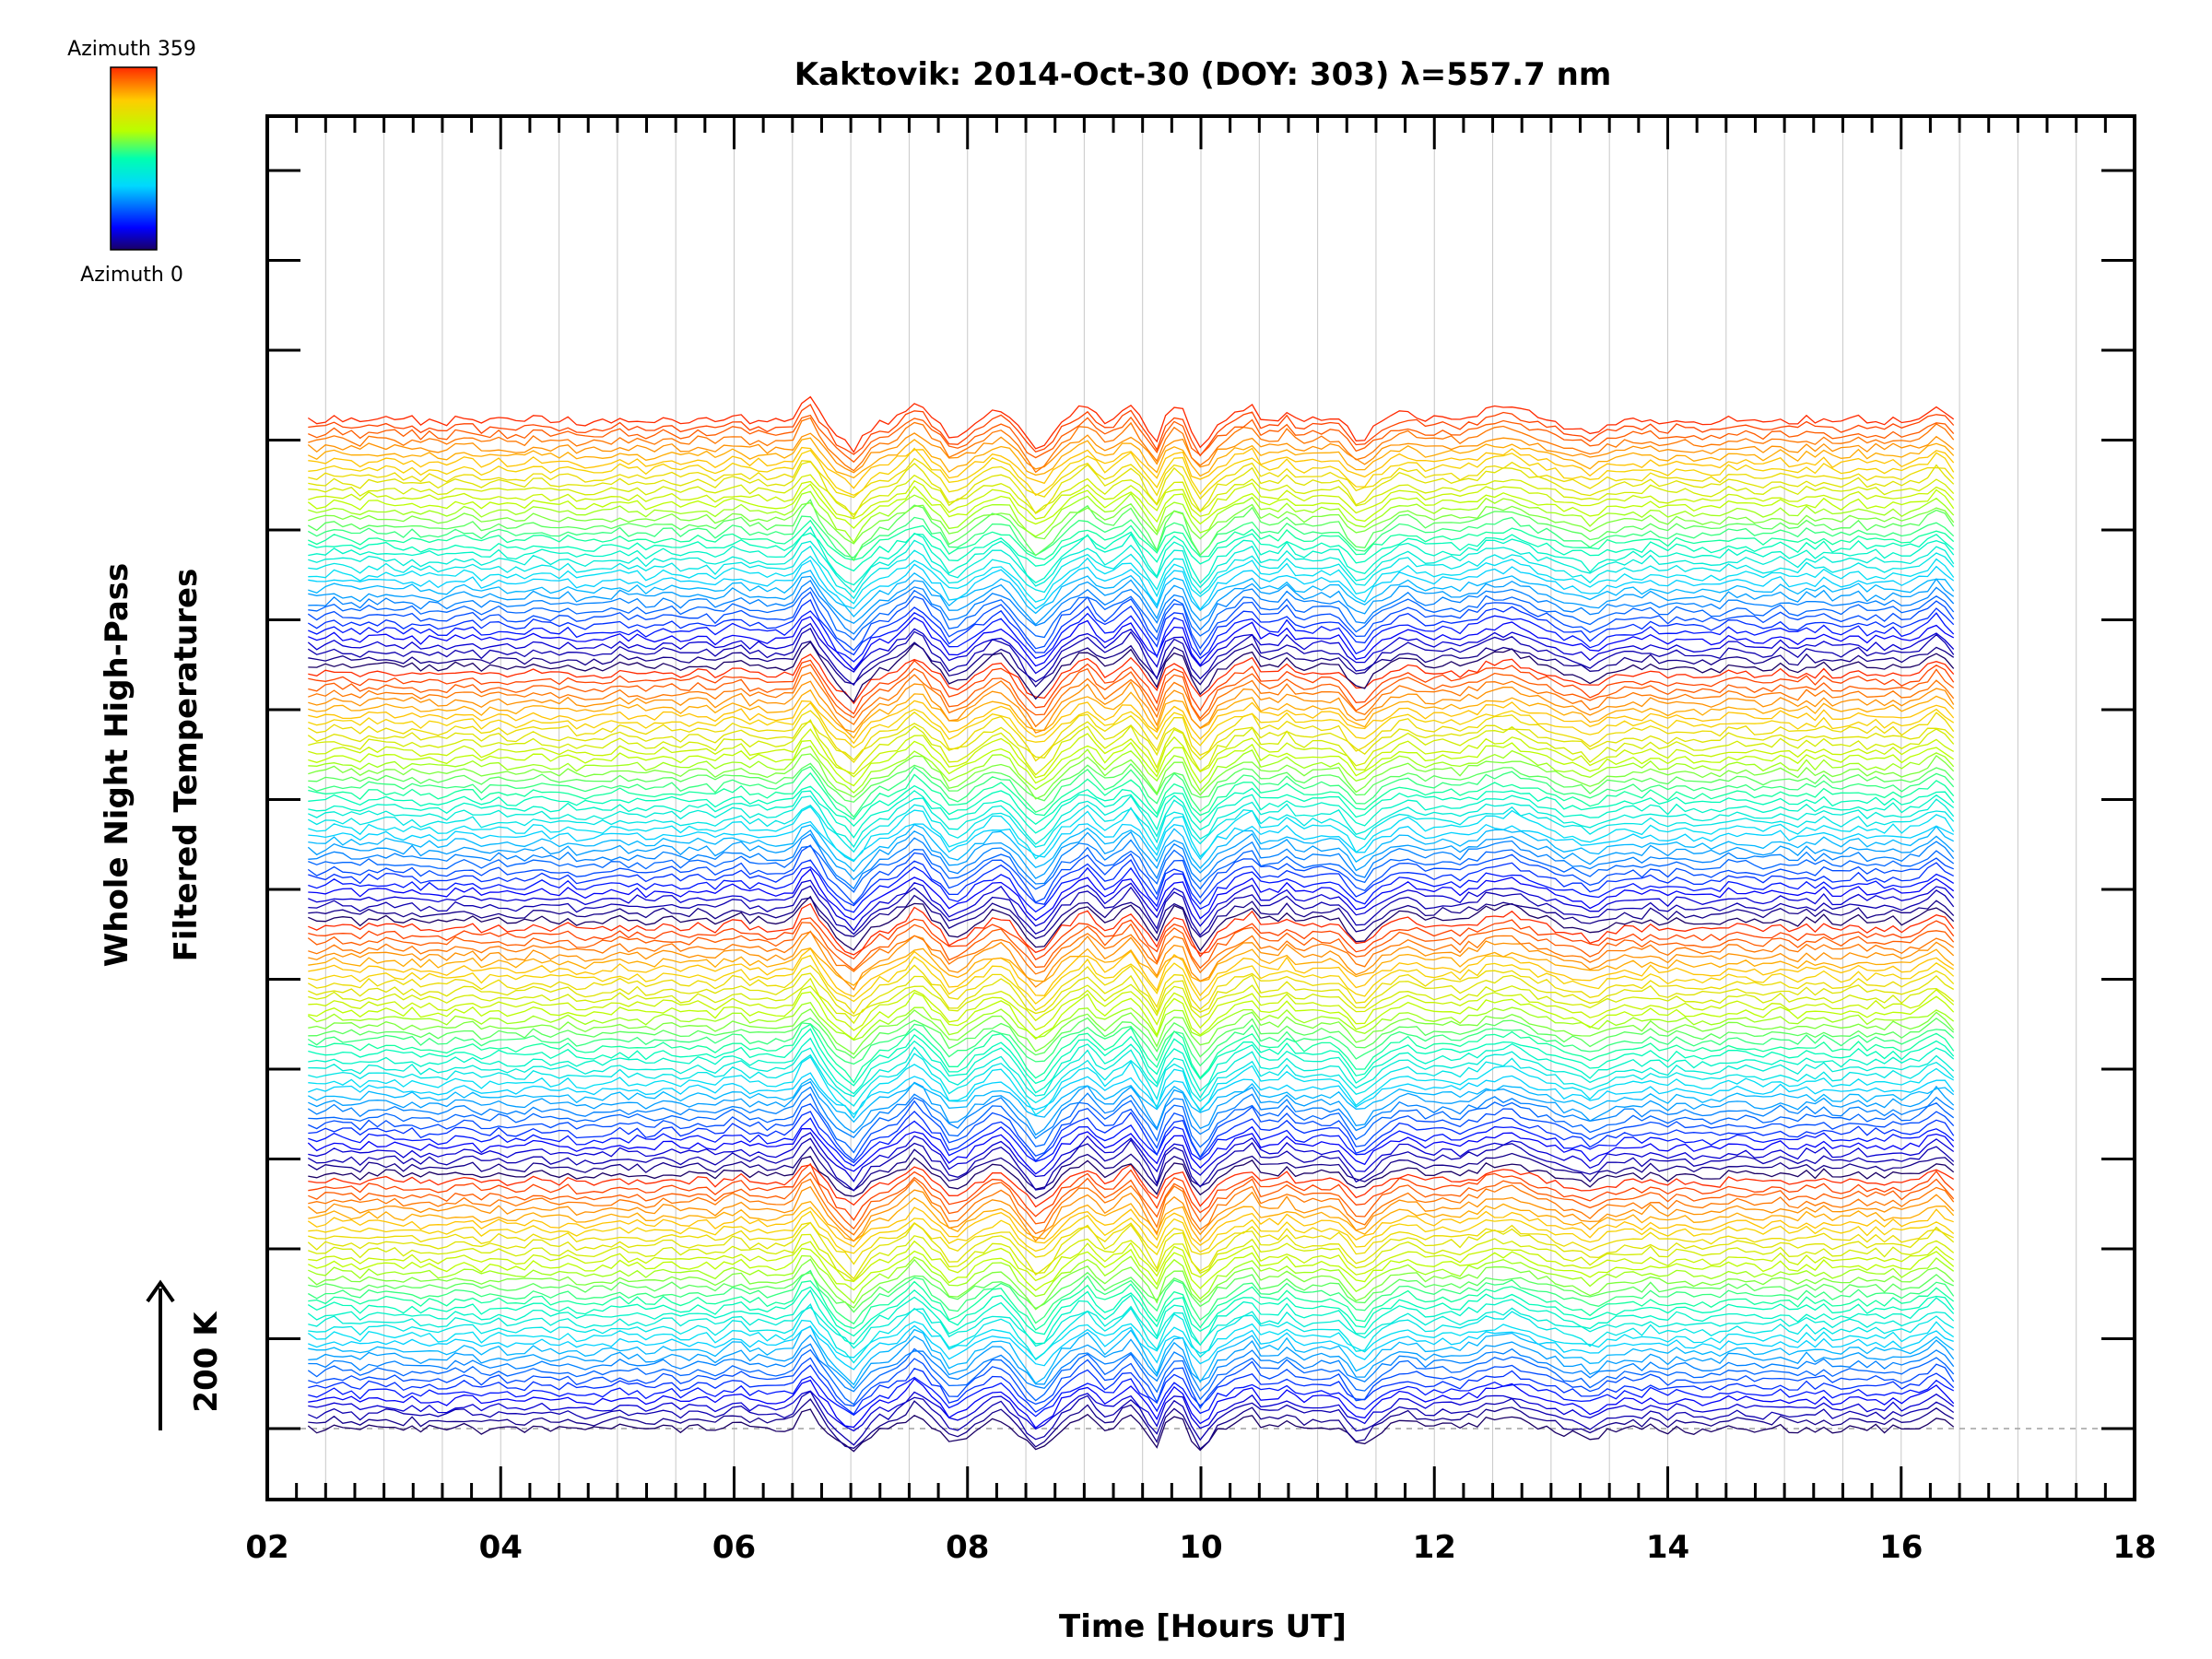 The image size is (2212, 1659). I want to click on colorbar-bottom-label: Azimuth 0, so click(131, 275).